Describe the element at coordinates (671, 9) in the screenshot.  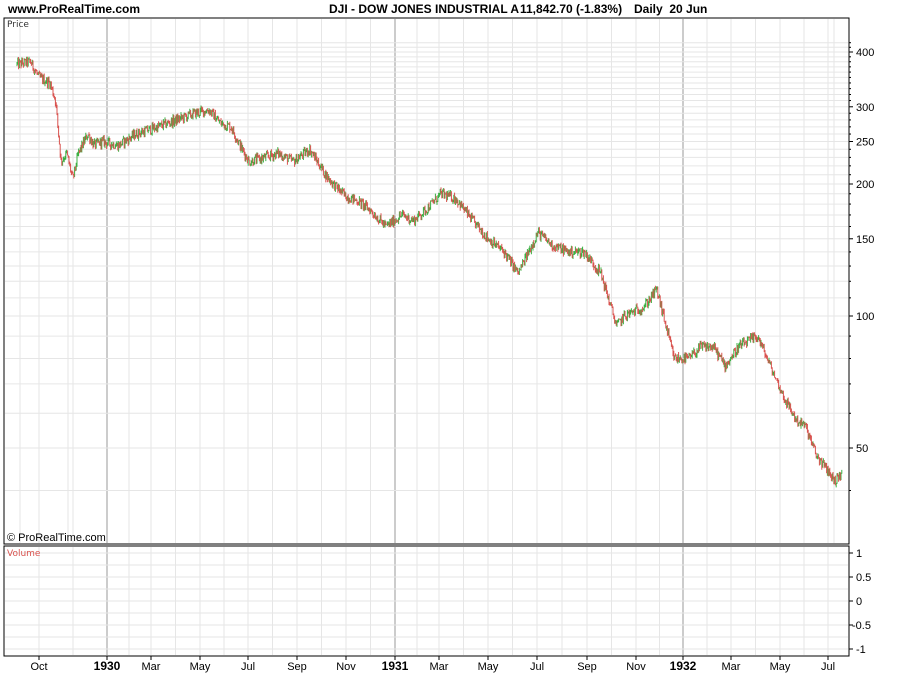
I see `period-label: Daily 20 Jun` at that location.